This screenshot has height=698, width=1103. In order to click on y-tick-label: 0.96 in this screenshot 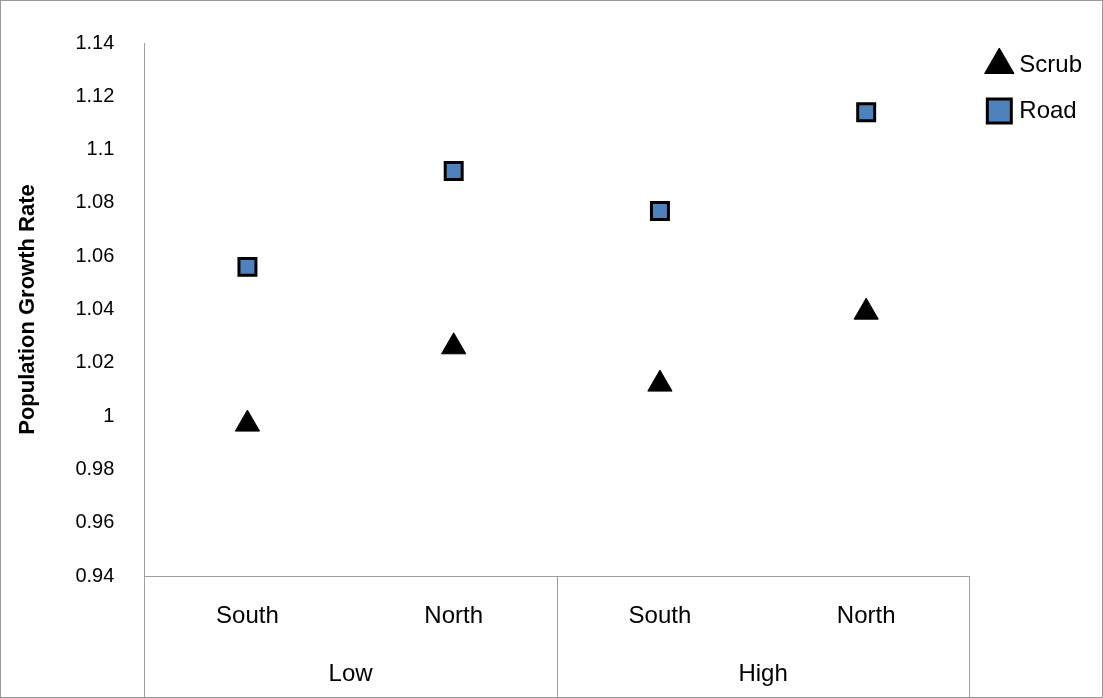, I will do `click(95, 521)`.